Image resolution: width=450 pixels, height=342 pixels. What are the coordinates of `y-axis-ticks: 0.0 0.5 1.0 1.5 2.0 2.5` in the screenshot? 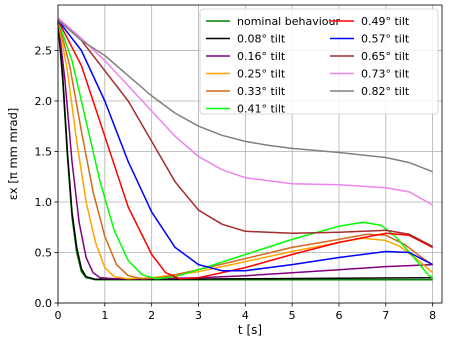 It's located at (46, 177).